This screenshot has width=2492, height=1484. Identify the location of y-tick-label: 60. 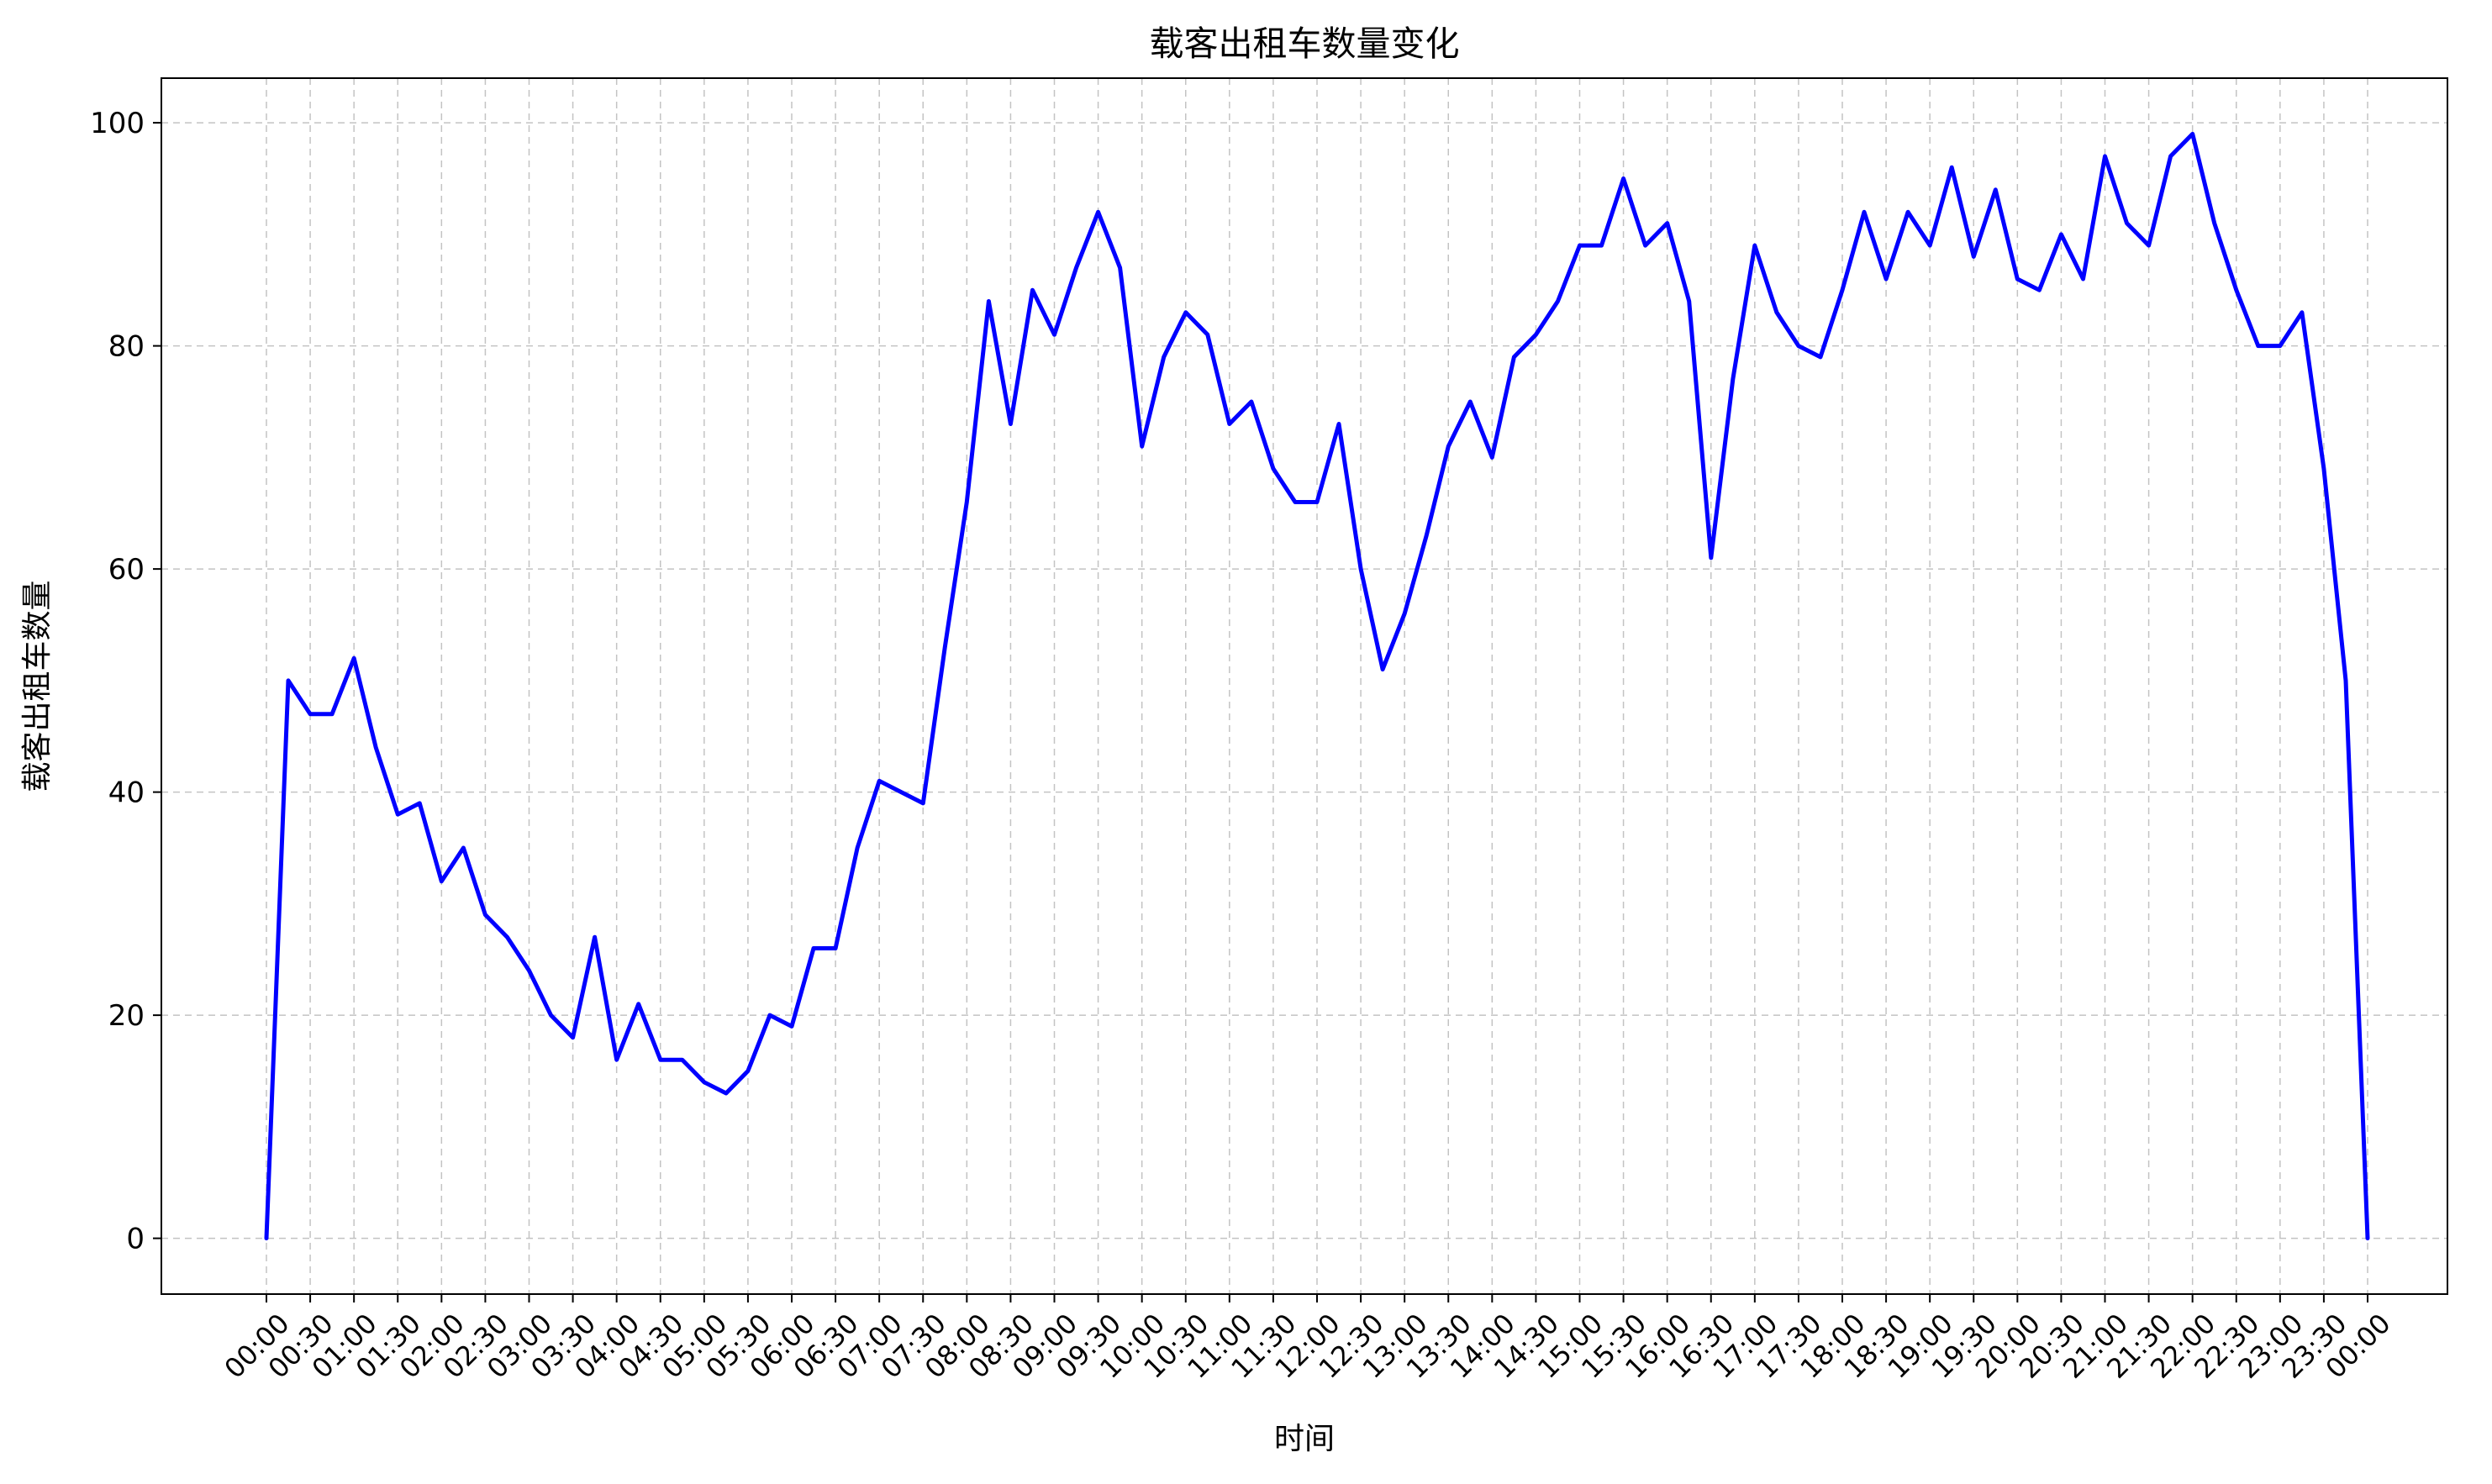
(127, 570).